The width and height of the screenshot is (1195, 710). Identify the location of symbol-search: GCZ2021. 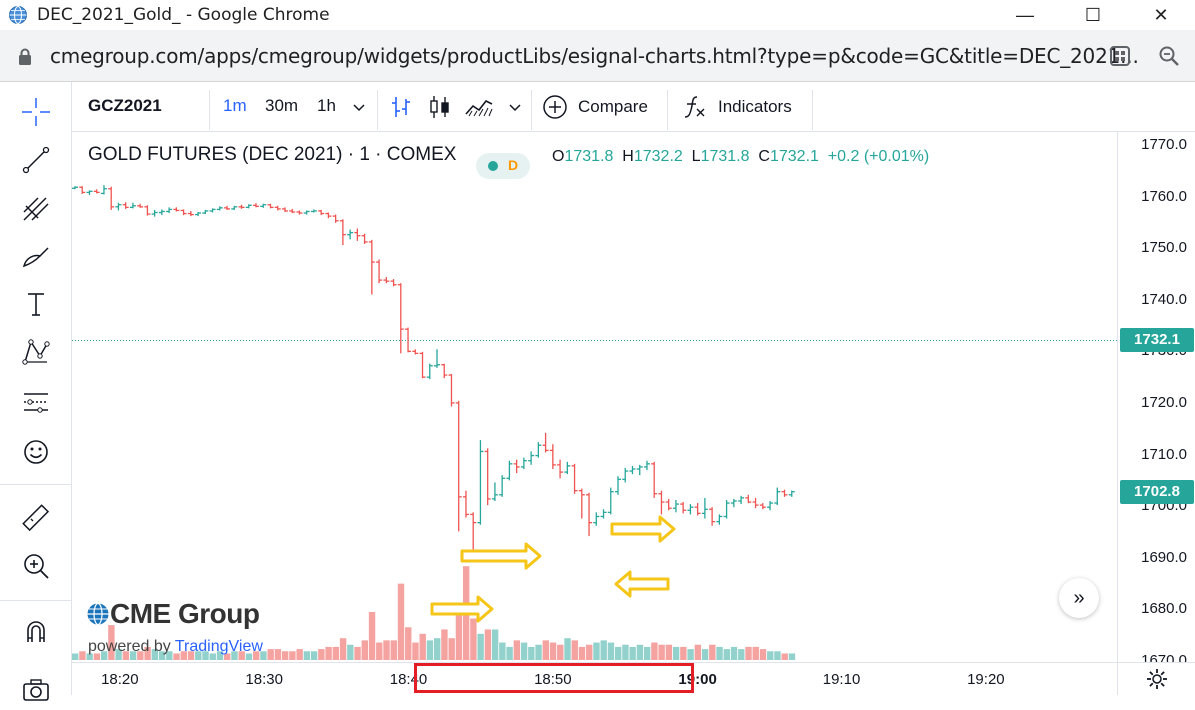
(125, 105).